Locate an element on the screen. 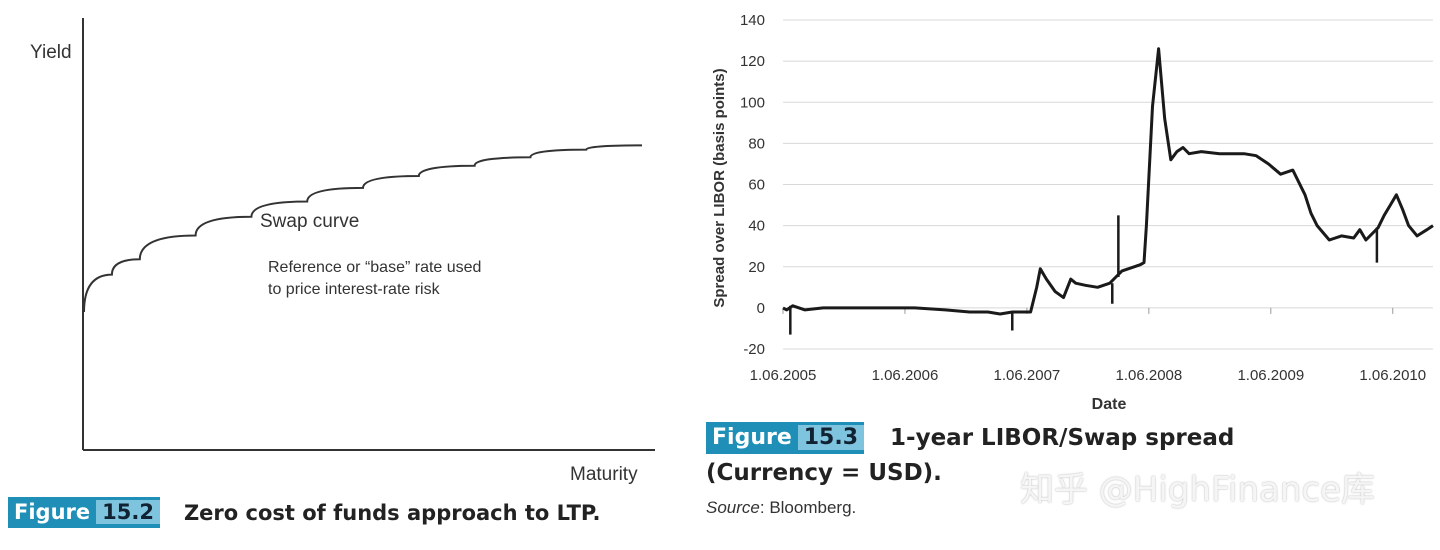  y-tick-labels: -20 0 20 40 60 80 100 120 140 is located at coordinates (752, 185).